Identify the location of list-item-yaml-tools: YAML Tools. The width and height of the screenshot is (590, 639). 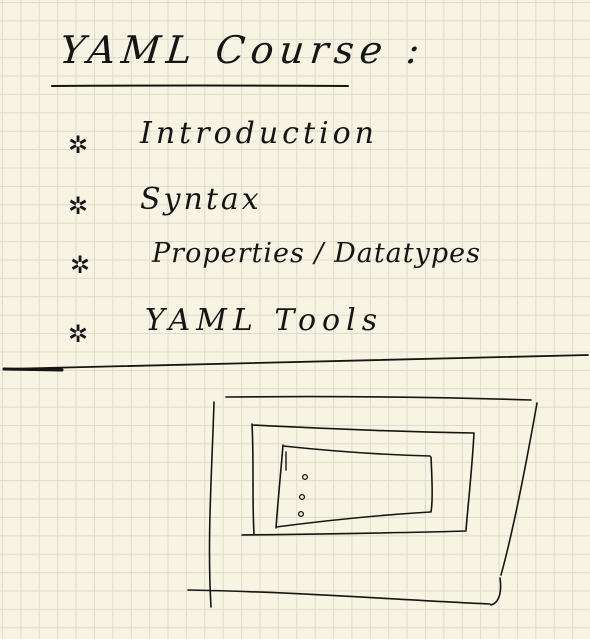
(264, 320).